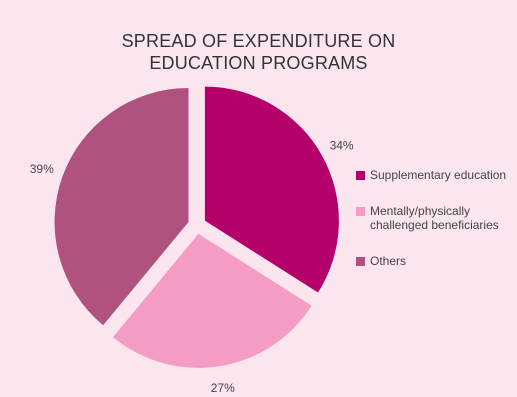 This screenshot has width=517, height=397. What do you see at coordinates (212, 300) in the screenshot?
I see `pie-slice-mentally-physically-challenged-beneficiaries` at bounding box center [212, 300].